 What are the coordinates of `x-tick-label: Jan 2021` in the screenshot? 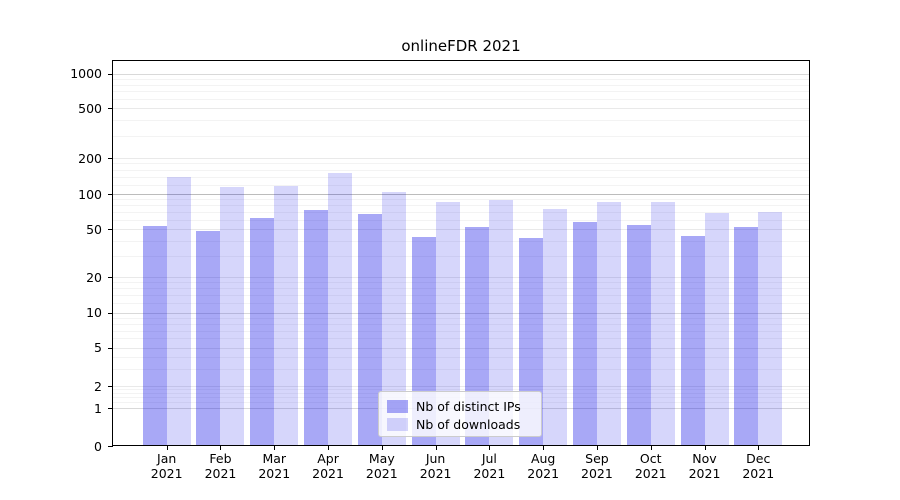 It's located at (166, 466).